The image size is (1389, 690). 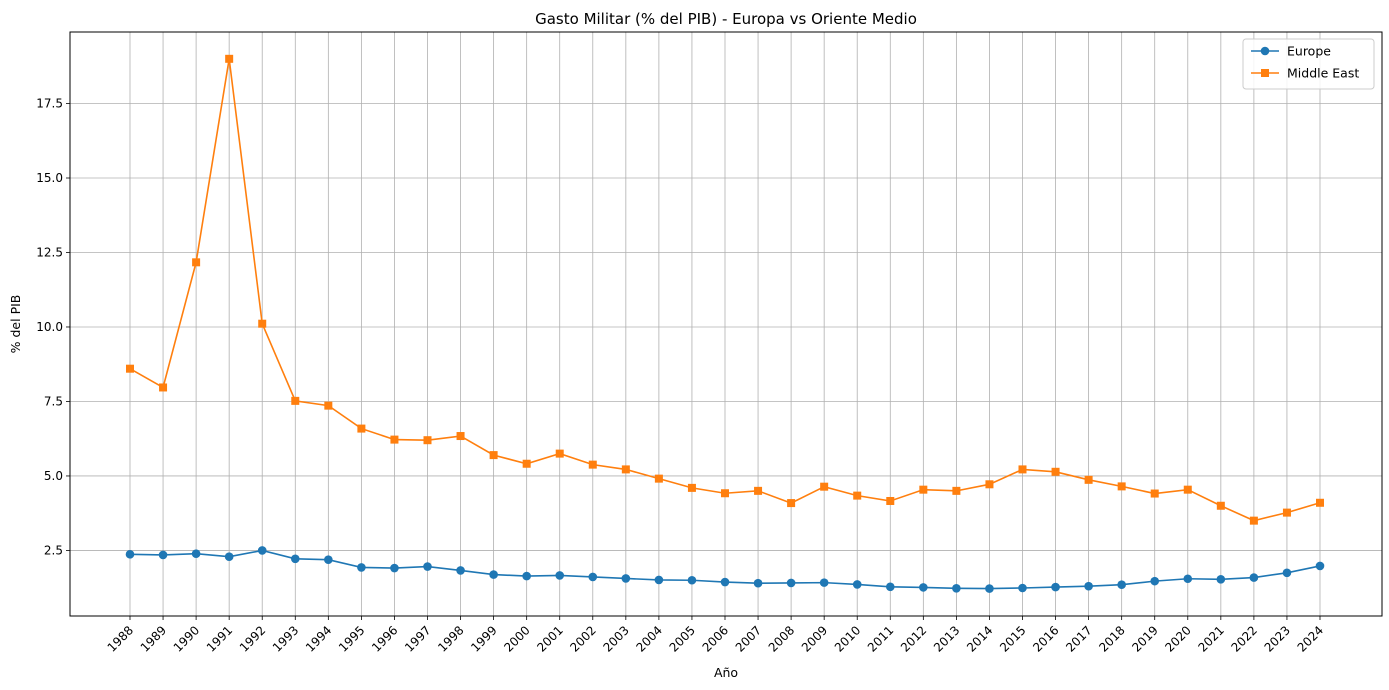 What do you see at coordinates (53, 476) in the screenshot?
I see `y-tick-label: 5.0` at bounding box center [53, 476].